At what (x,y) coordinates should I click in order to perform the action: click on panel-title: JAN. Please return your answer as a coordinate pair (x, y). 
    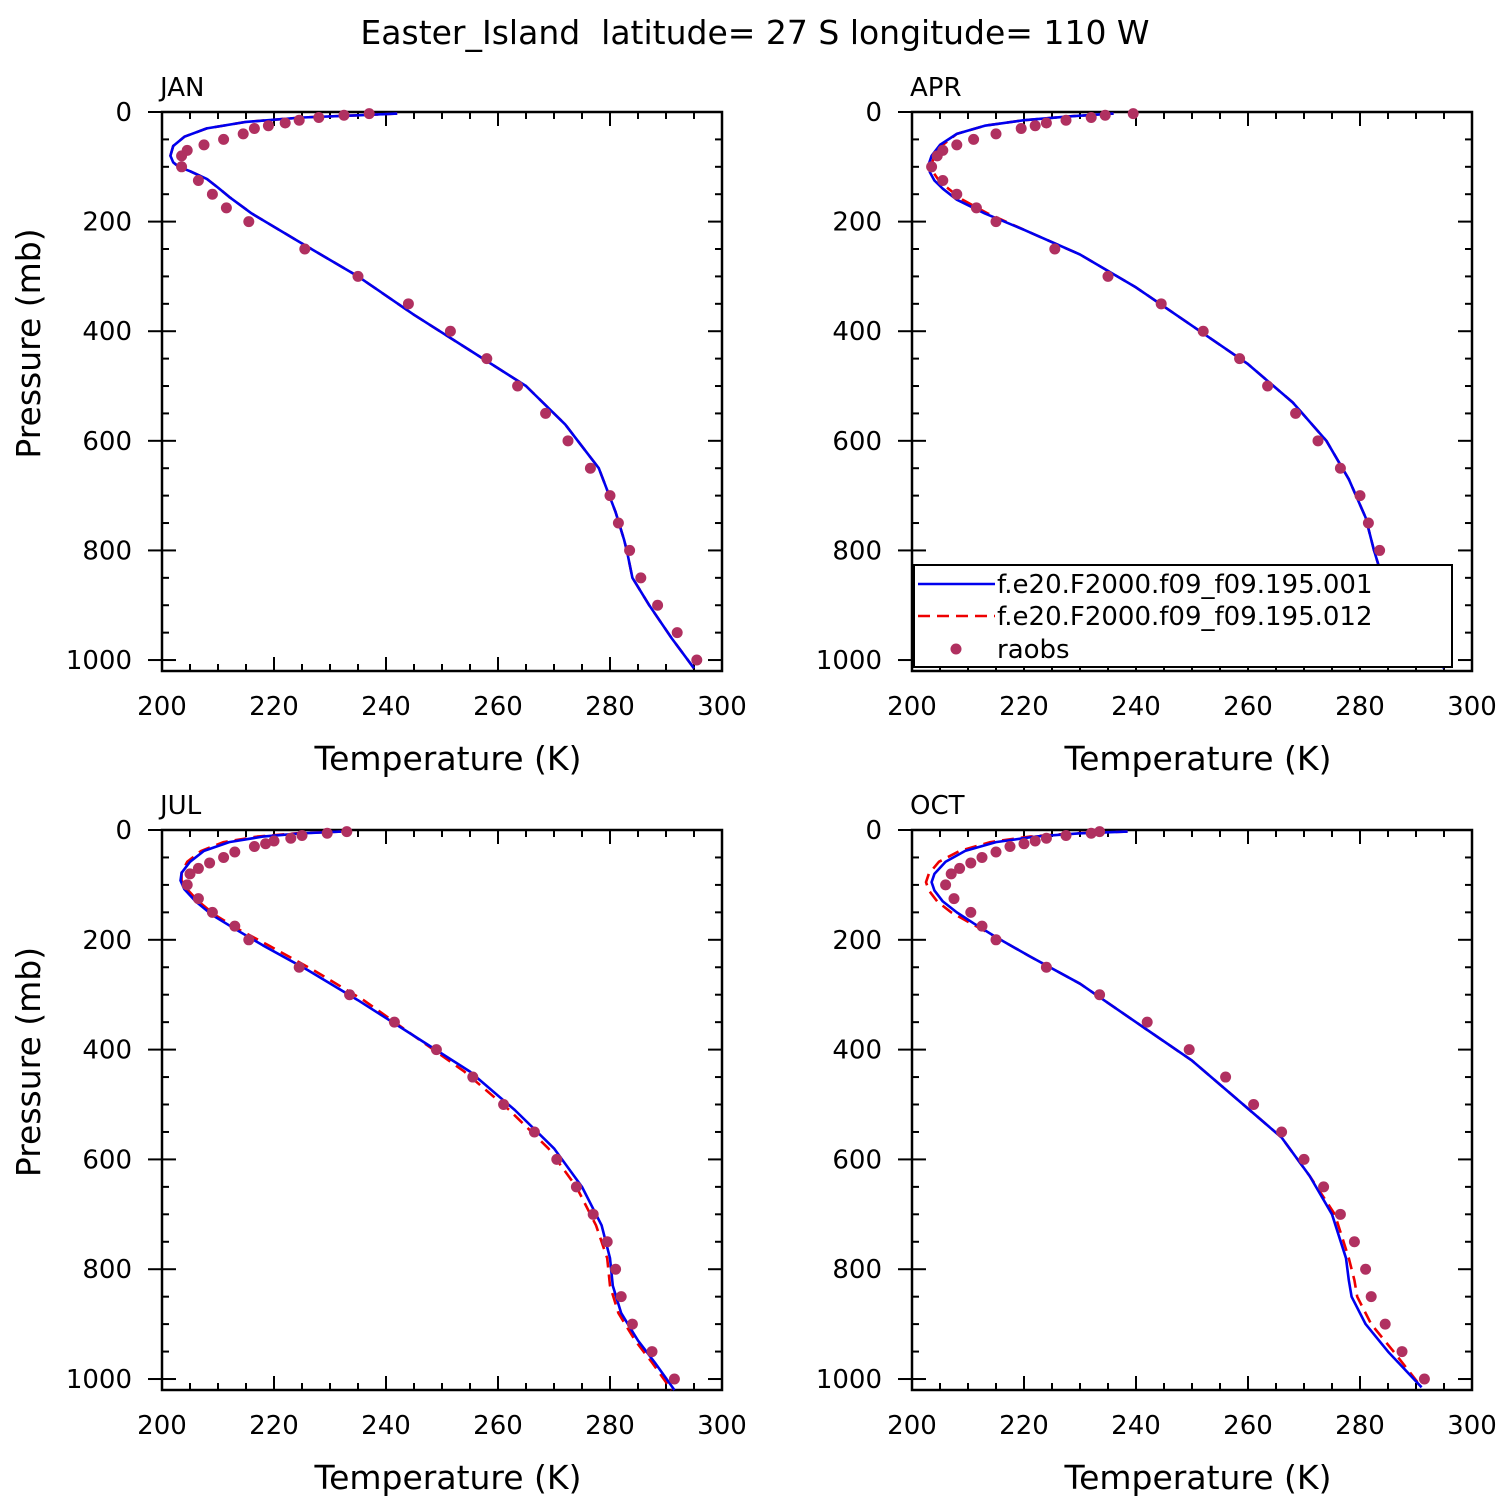
    Looking at the image, I should click on (181, 88).